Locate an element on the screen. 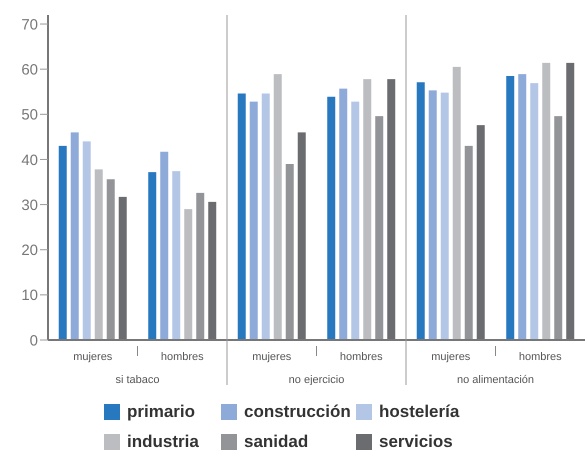 The height and width of the screenshot is (464, 585). text: no alimentación is located at coordinates (495, 380).